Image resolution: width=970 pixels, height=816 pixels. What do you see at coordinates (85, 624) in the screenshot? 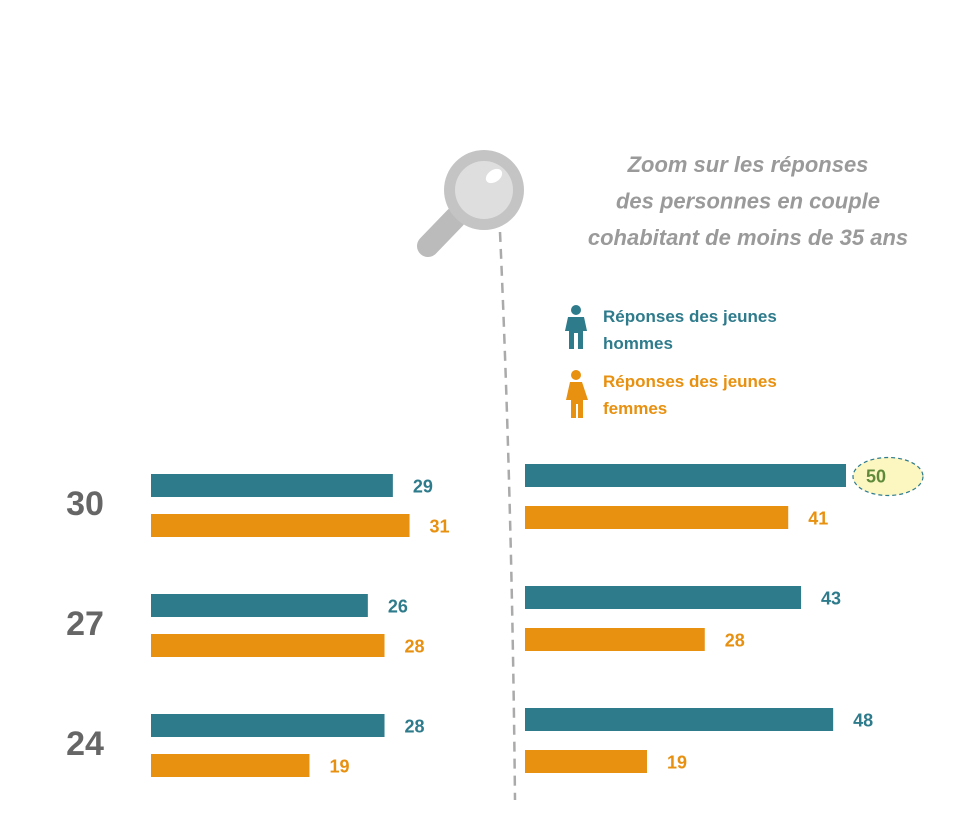
I see `group-total: 27` at bounding box center [85, 624].